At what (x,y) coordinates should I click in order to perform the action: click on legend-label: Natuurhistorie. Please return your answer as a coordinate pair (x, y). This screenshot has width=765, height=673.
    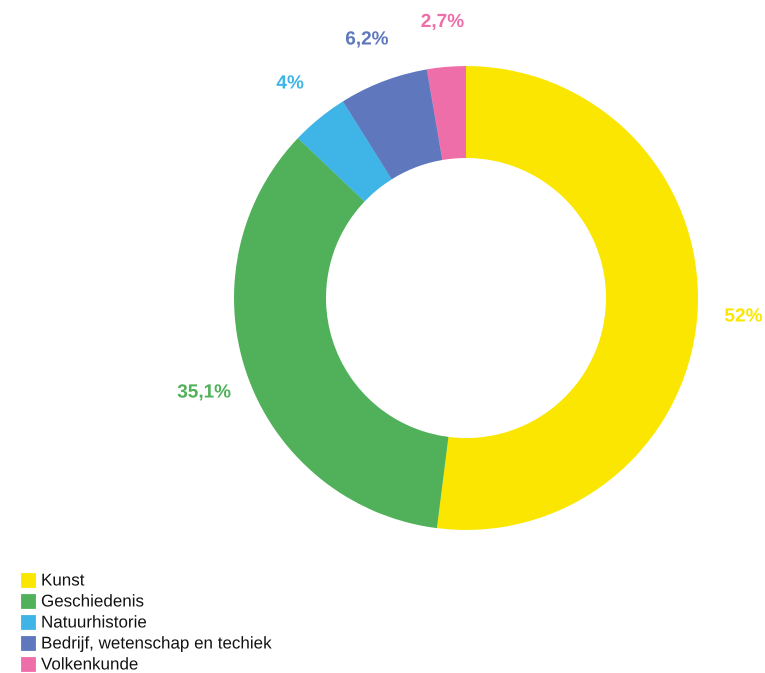
    Looking at the image, I should click on (94, 622).